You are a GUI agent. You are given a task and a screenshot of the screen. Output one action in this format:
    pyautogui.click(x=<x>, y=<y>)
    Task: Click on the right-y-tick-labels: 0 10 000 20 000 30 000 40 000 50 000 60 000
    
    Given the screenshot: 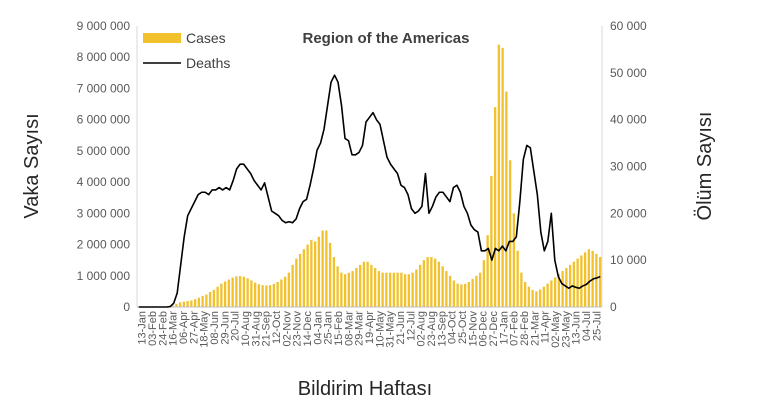 What is the action you would take?
    pyautogui.click(x=628, y=166)
    